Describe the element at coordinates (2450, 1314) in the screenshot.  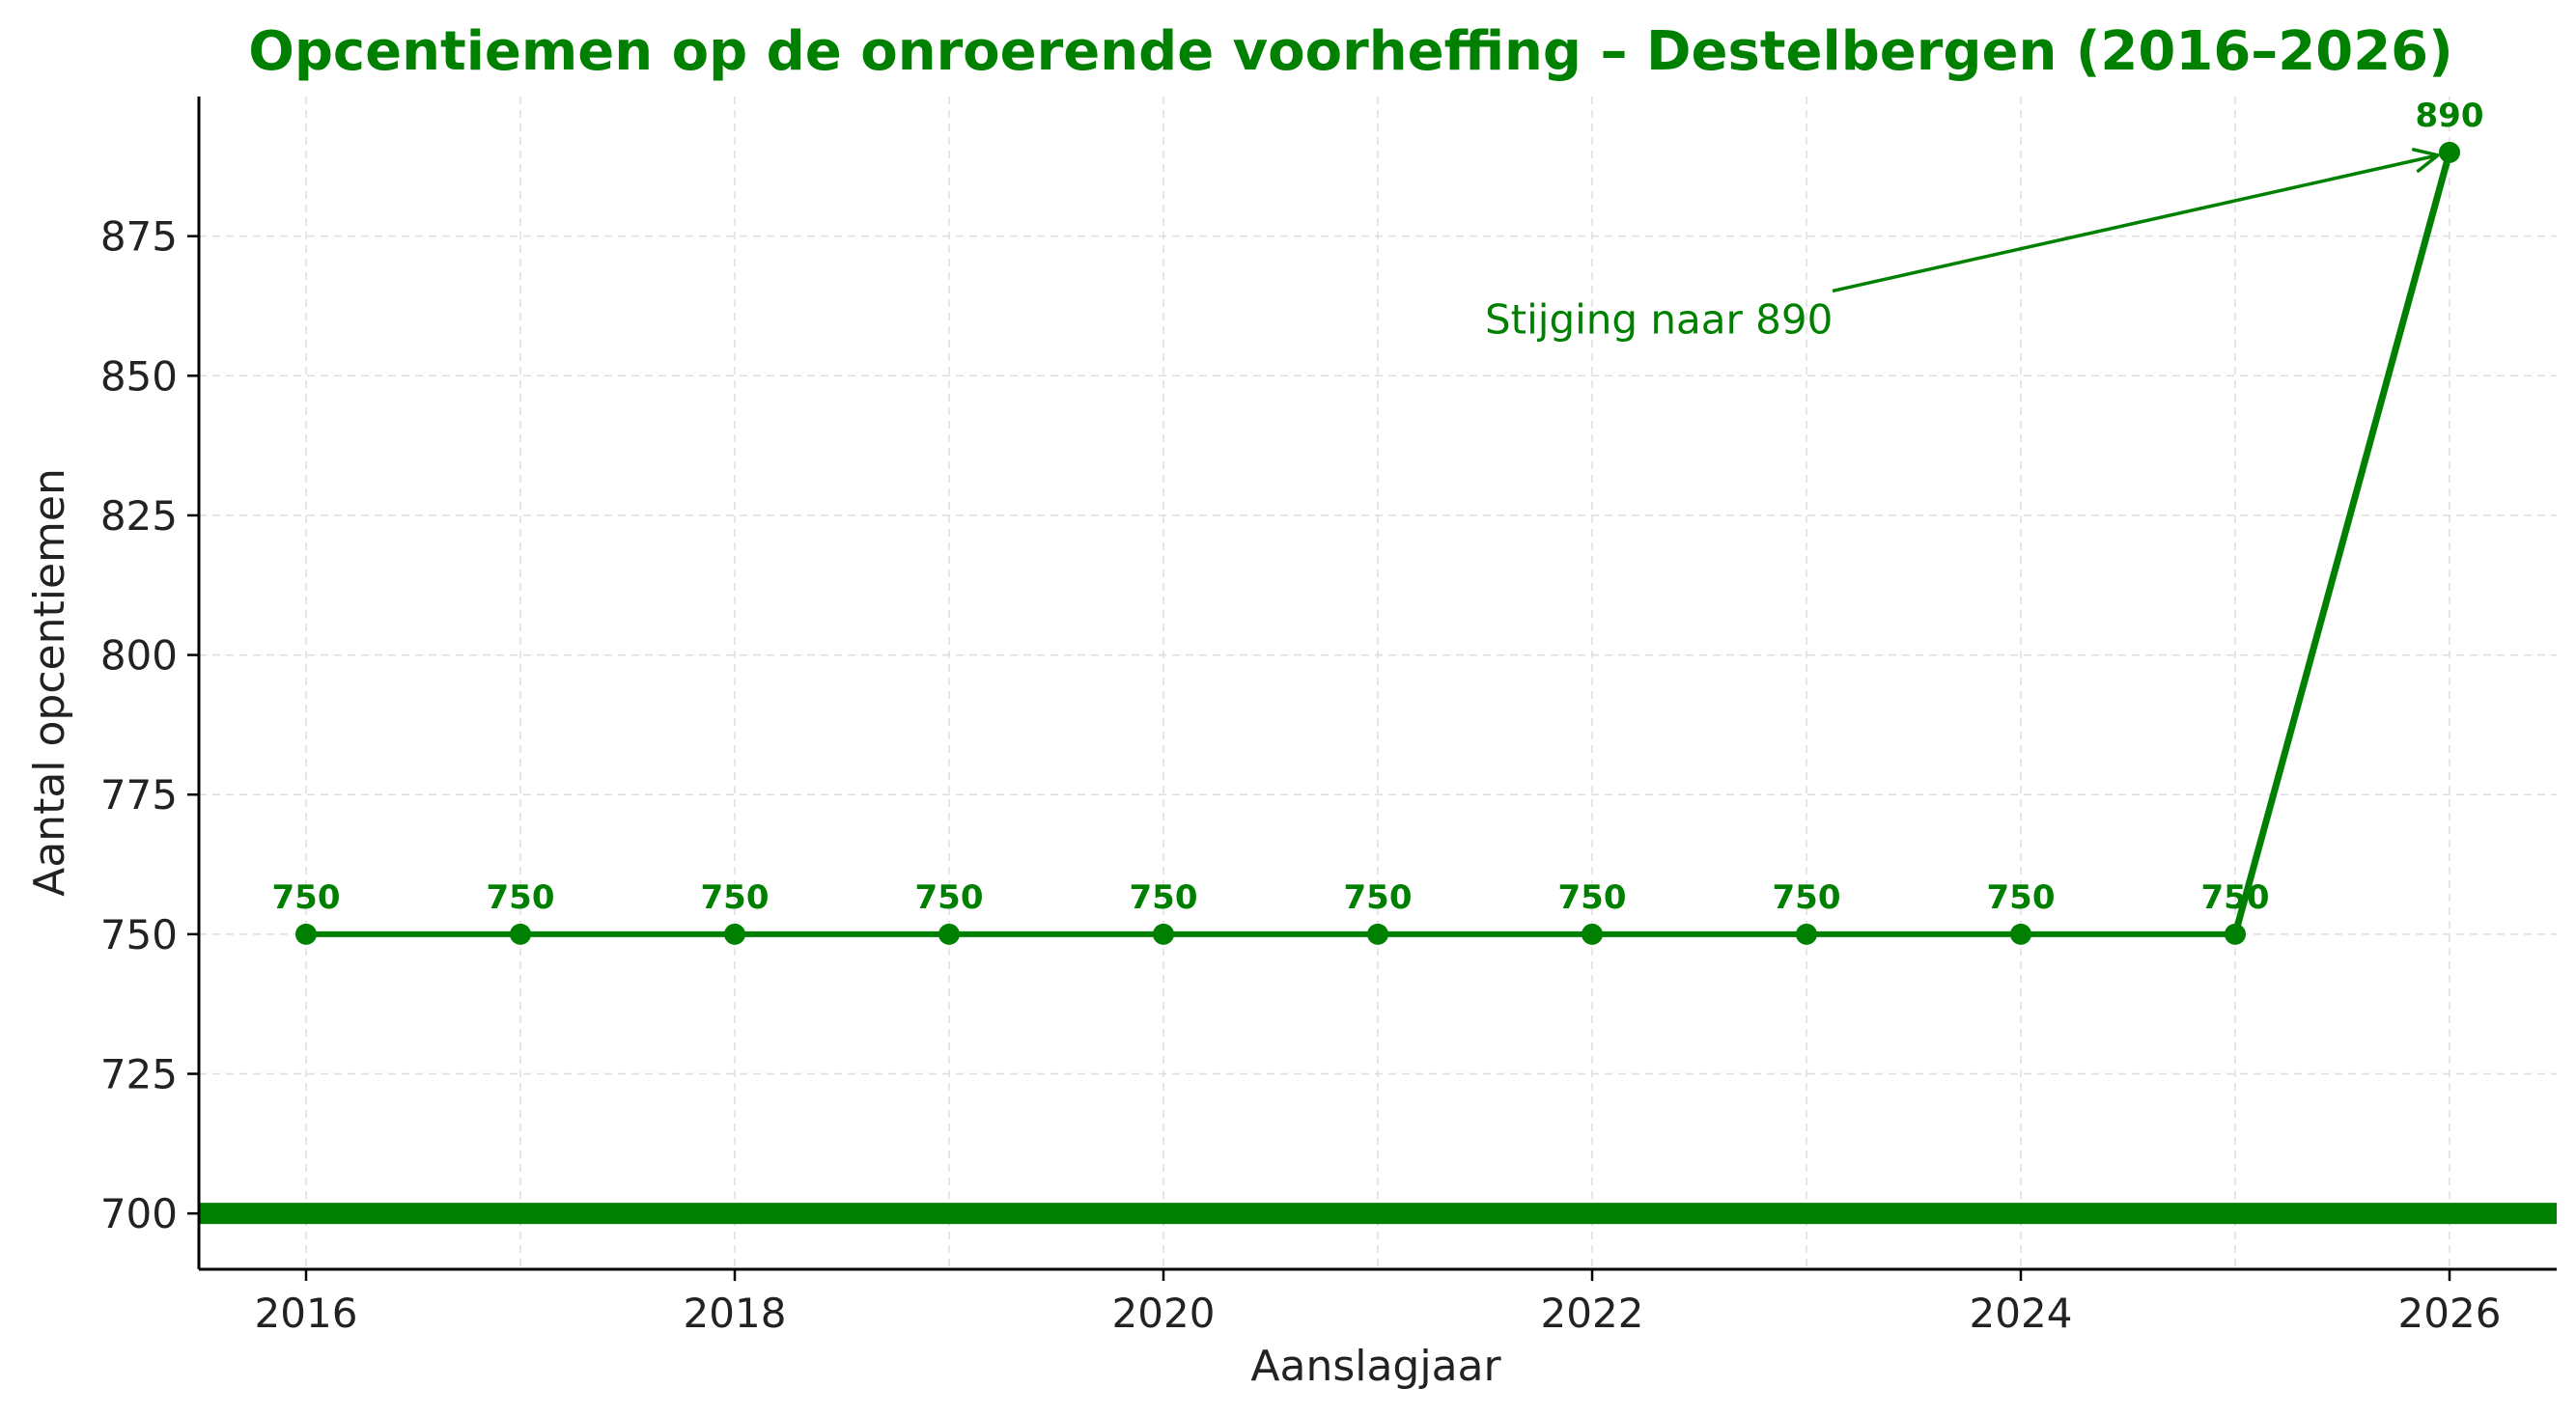
I see `x-tick-label: 2026` at that location.